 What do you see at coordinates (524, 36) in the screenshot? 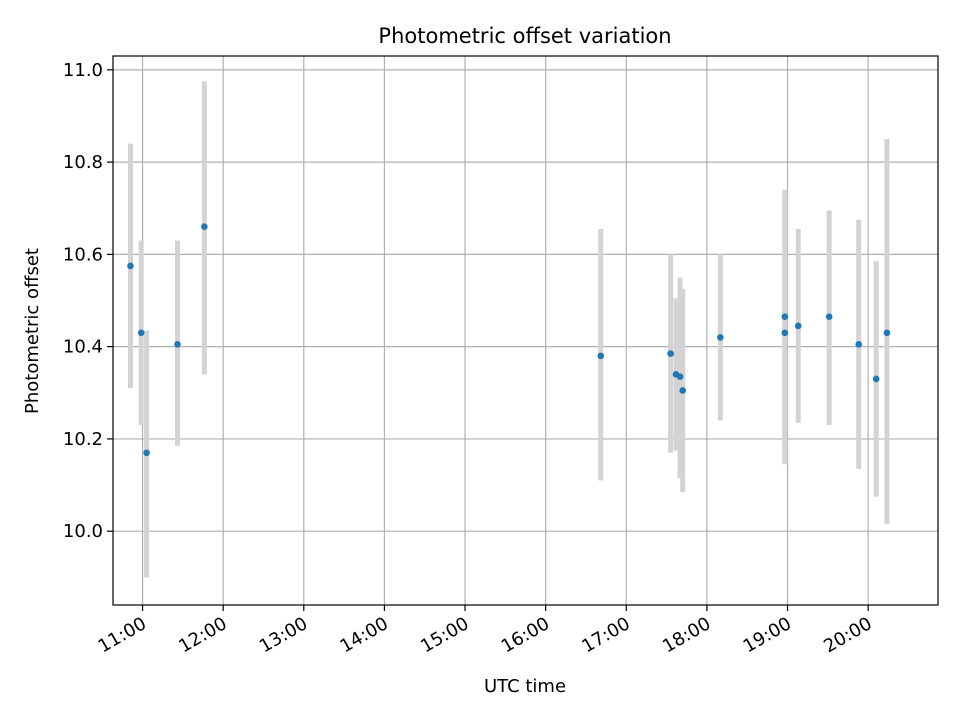
I see `chart-title: Photometric offset variation` at bounding box center [524, 36].